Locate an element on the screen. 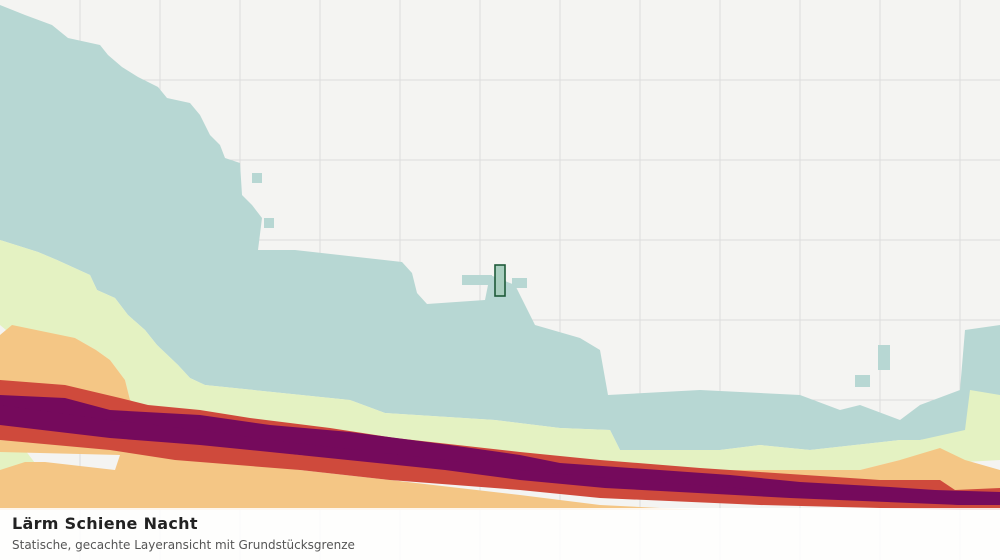 The height and width of the screenshot is (560, 1000). parcel-boundary is located at coordinates (500, 280).